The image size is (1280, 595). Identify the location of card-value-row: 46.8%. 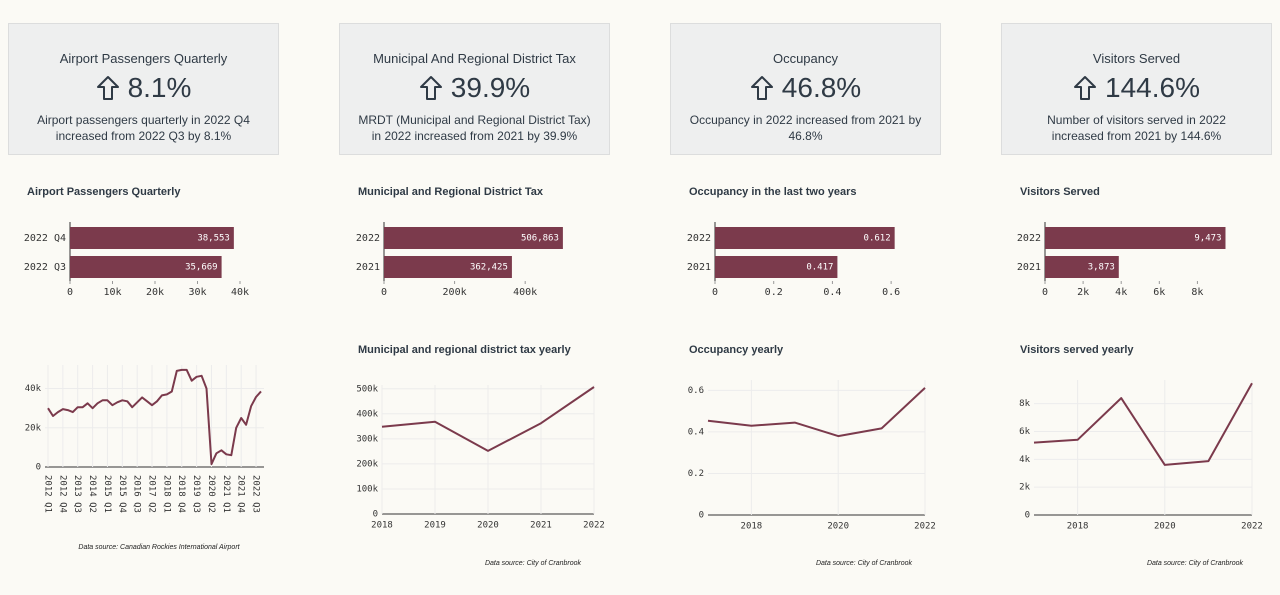
(805, 88).